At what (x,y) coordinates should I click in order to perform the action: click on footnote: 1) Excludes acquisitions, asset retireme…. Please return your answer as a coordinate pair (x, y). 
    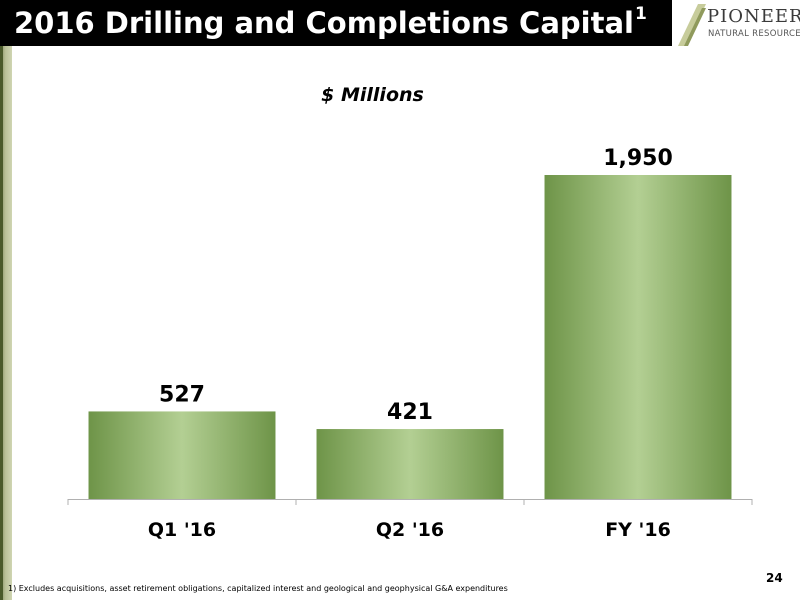
    Looking at the image, I should click on (258, 588).